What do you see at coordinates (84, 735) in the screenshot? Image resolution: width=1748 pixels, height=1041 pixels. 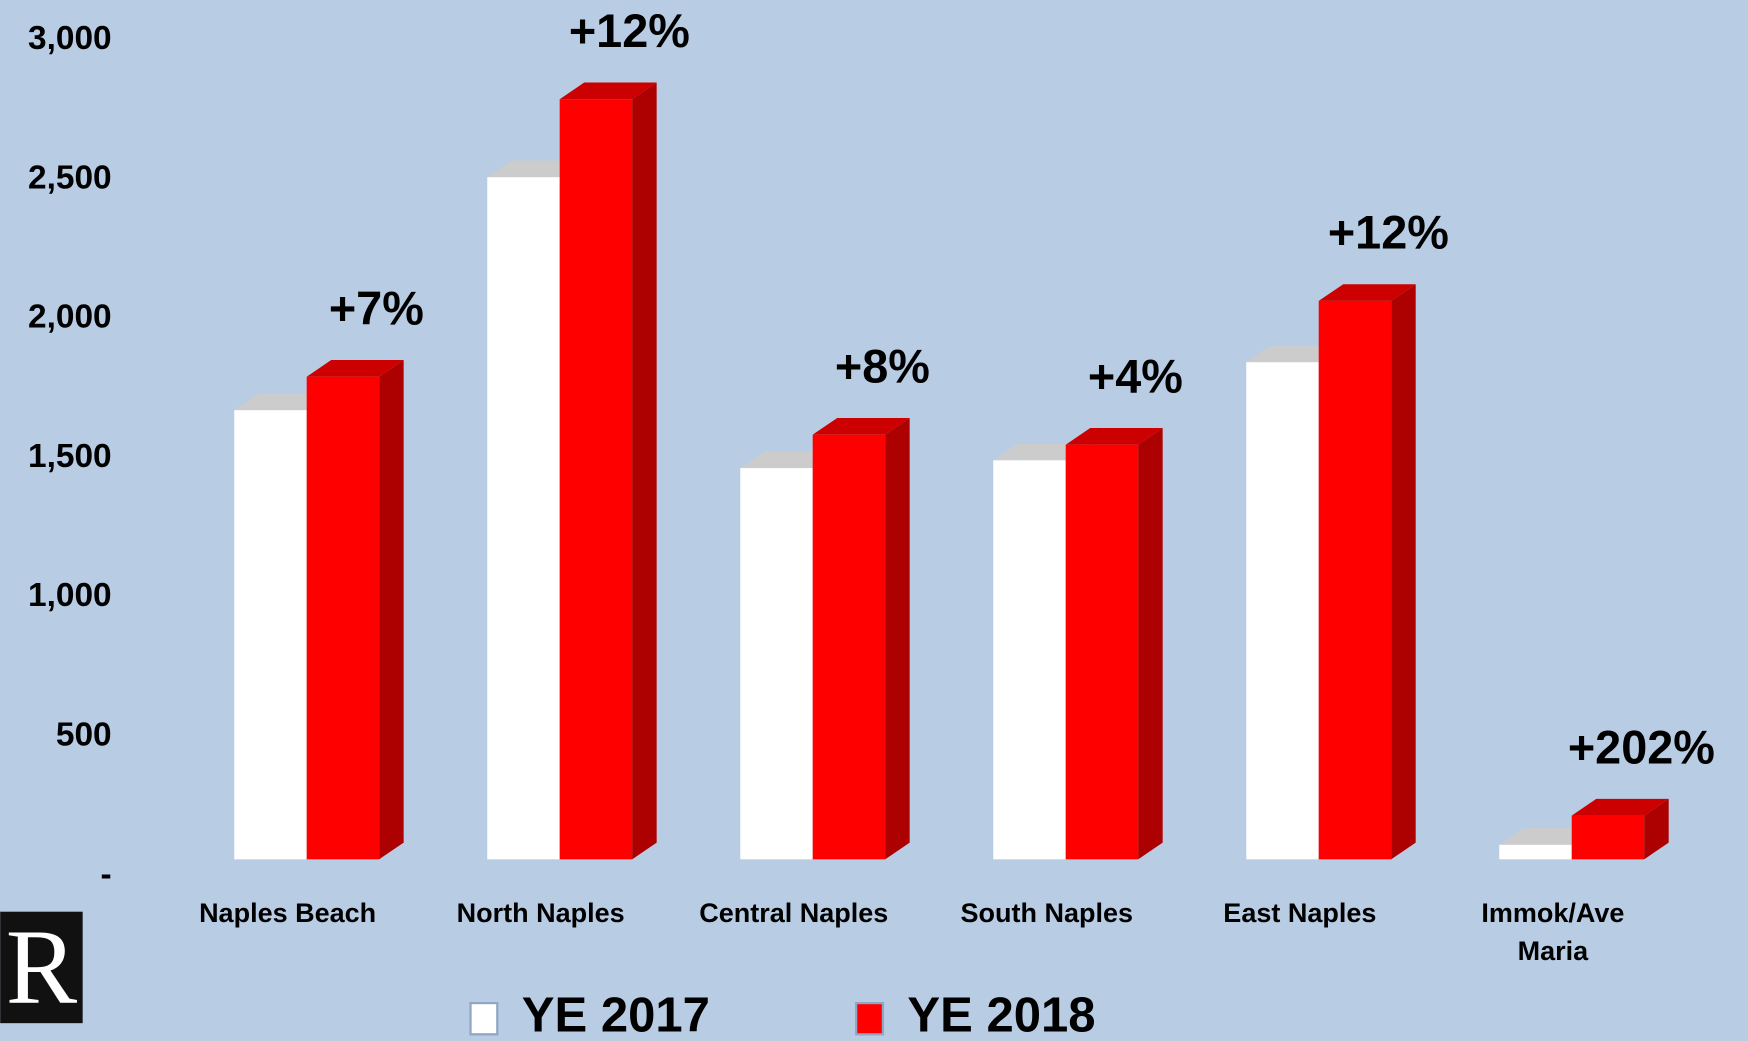 I see `y-tick-label: 500` at bounding box center [84, 735].